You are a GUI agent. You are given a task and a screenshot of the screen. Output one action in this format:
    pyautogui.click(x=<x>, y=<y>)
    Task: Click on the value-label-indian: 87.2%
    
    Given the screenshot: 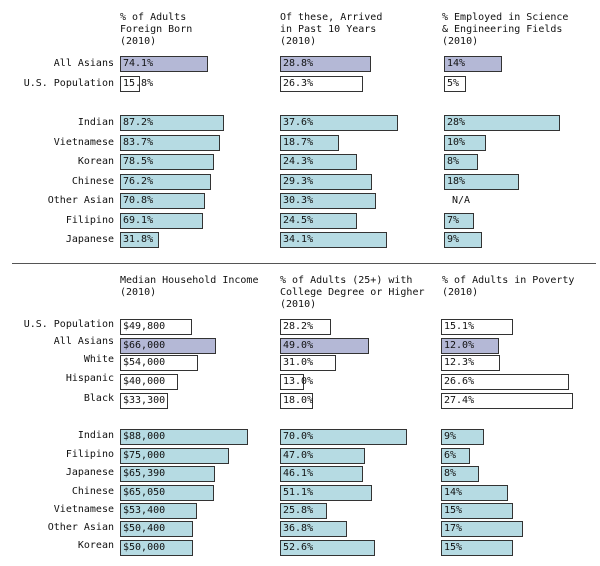 What is the action you would take?
    pyautogui.click(x=138, y=122)
    